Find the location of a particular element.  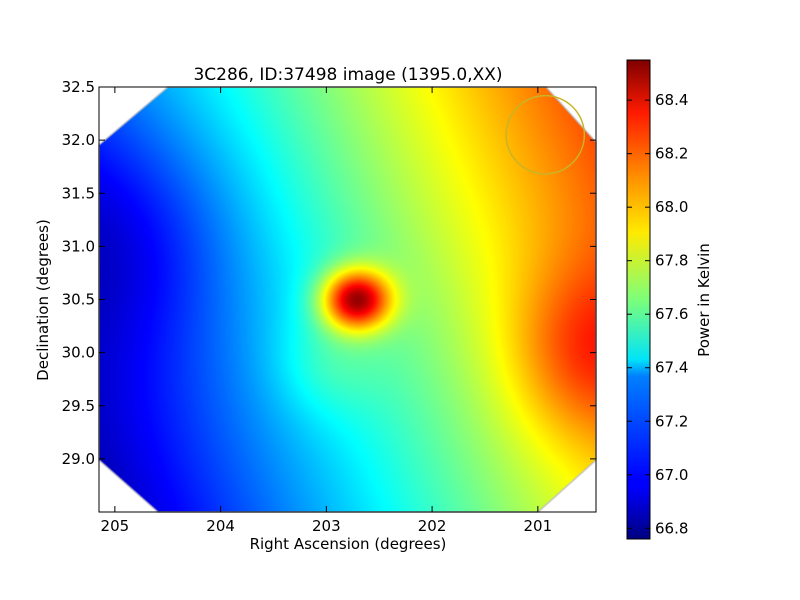

y-axis-label: Declination (degrees) is located at coordinates (43, 300).